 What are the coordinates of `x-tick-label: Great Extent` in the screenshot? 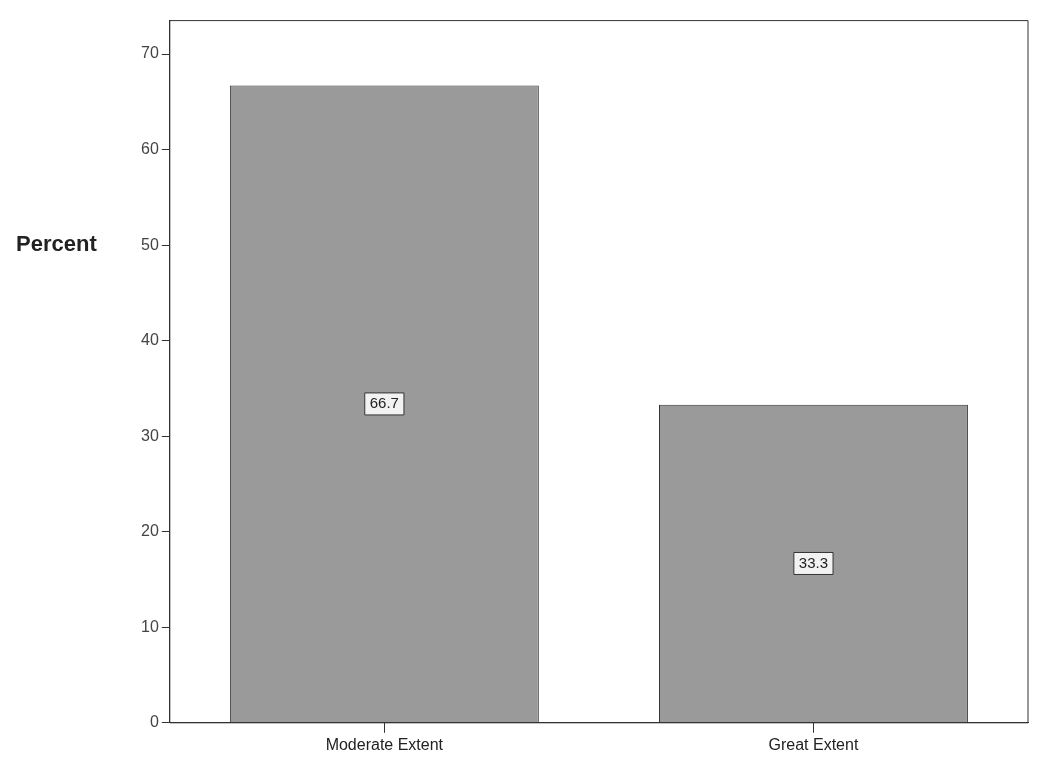 It's located at (813, 744).